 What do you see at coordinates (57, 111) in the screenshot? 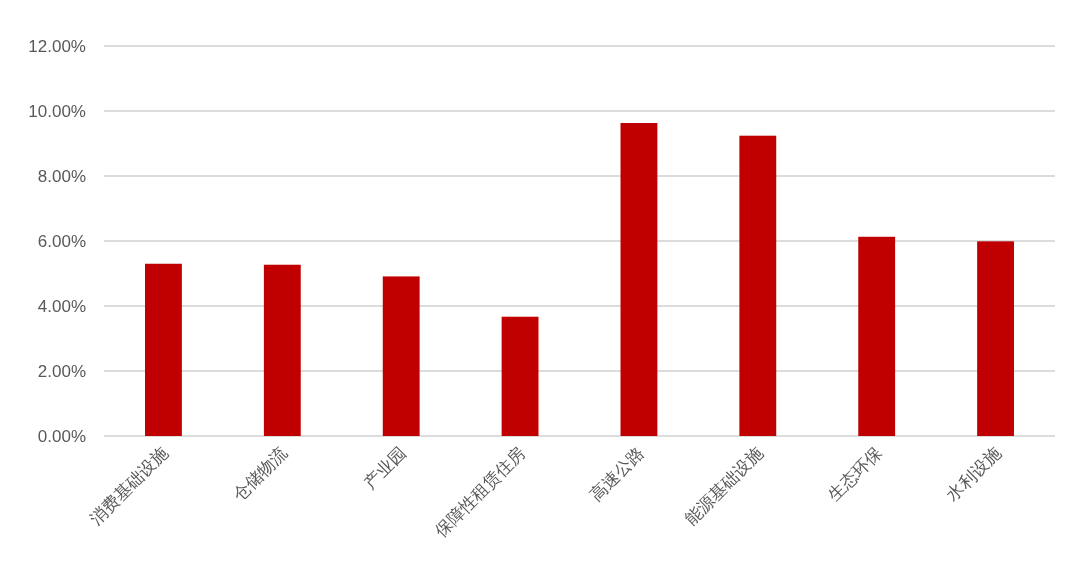
I see `y-tick-label: 10.00%` at bounding box center [57, 111].